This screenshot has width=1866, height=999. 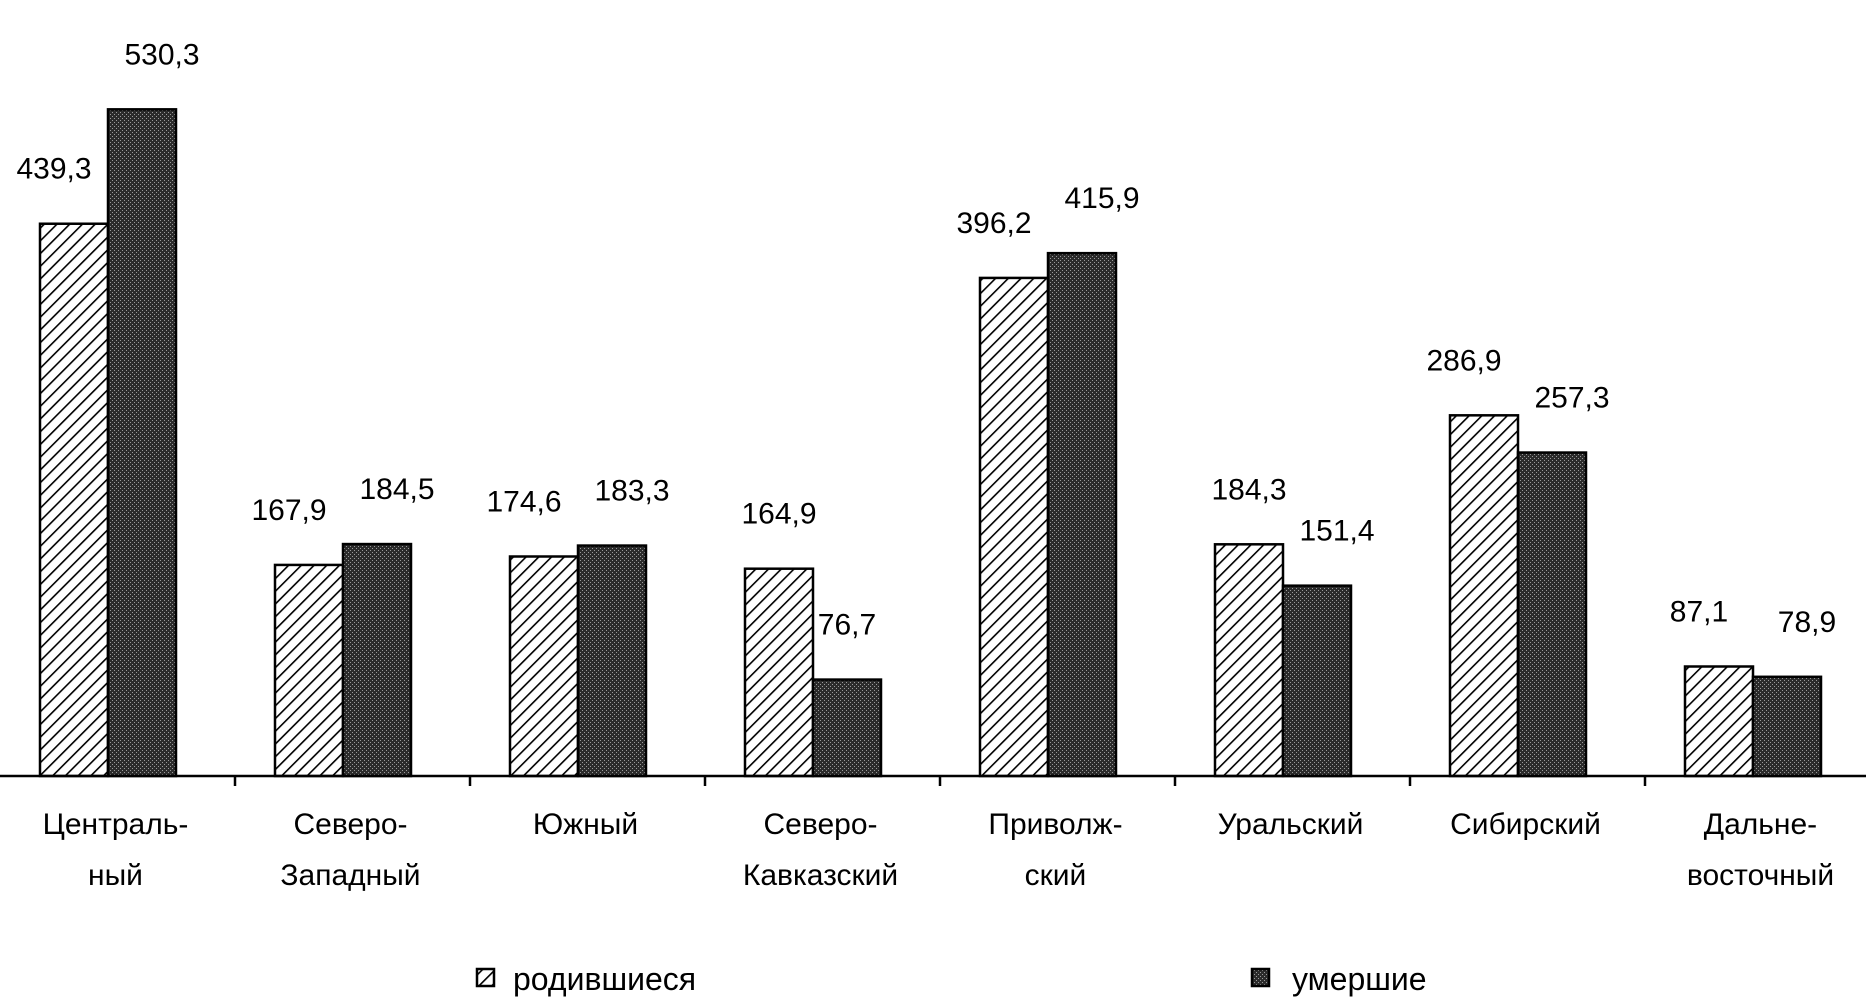 I want to click on category-label-3-line1: Северо-, so click(x=821, y=824).